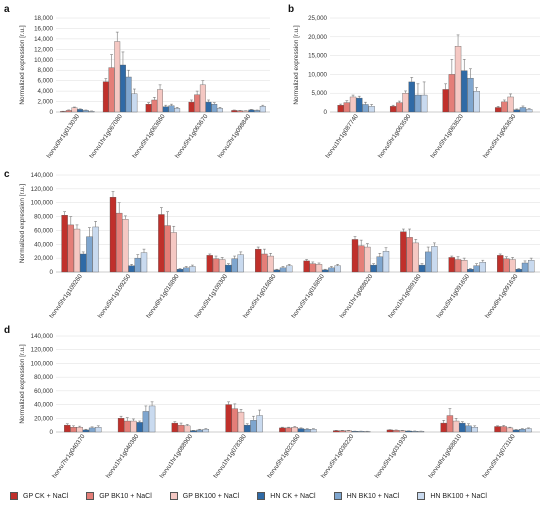  I want to click on category-label: horvu1hr1g067080, so click(106, 136).